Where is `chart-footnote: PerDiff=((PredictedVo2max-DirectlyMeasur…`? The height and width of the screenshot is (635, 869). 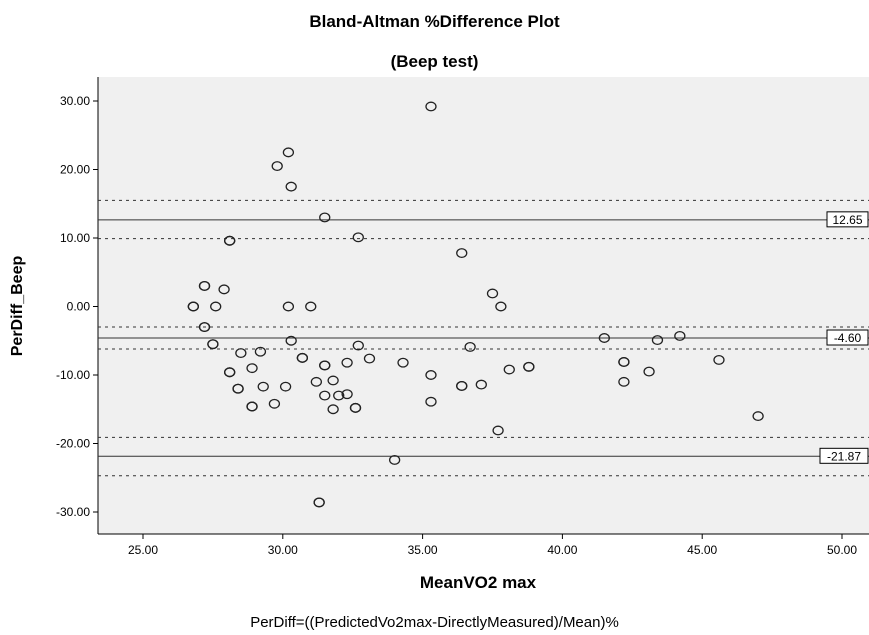
chart-footnote: PerDiff=((PredictedVo2max-DirectlyMeasur… is located at coordinates (434, 622).